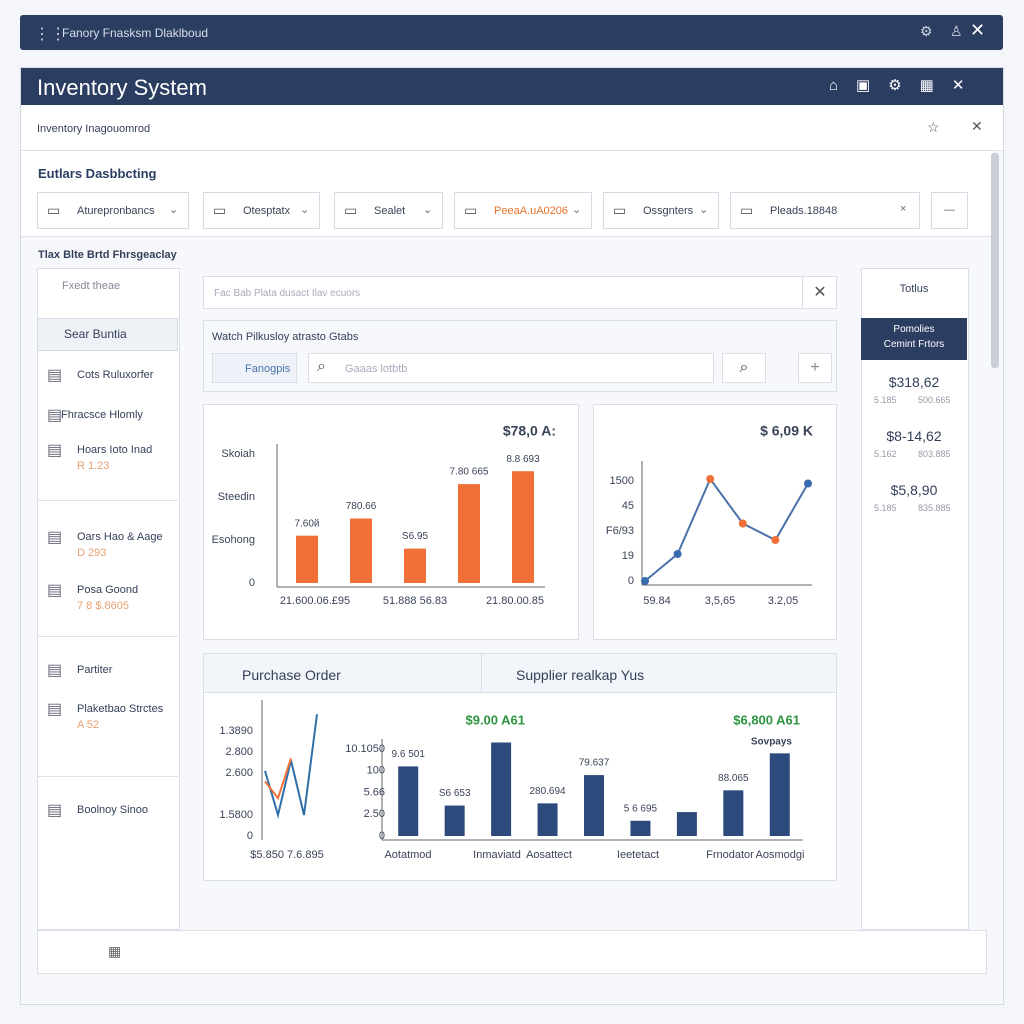 The height and width of the screenshot is (1024, 1024). I want to click on right-value: $5,8,90, so click(914, 490).